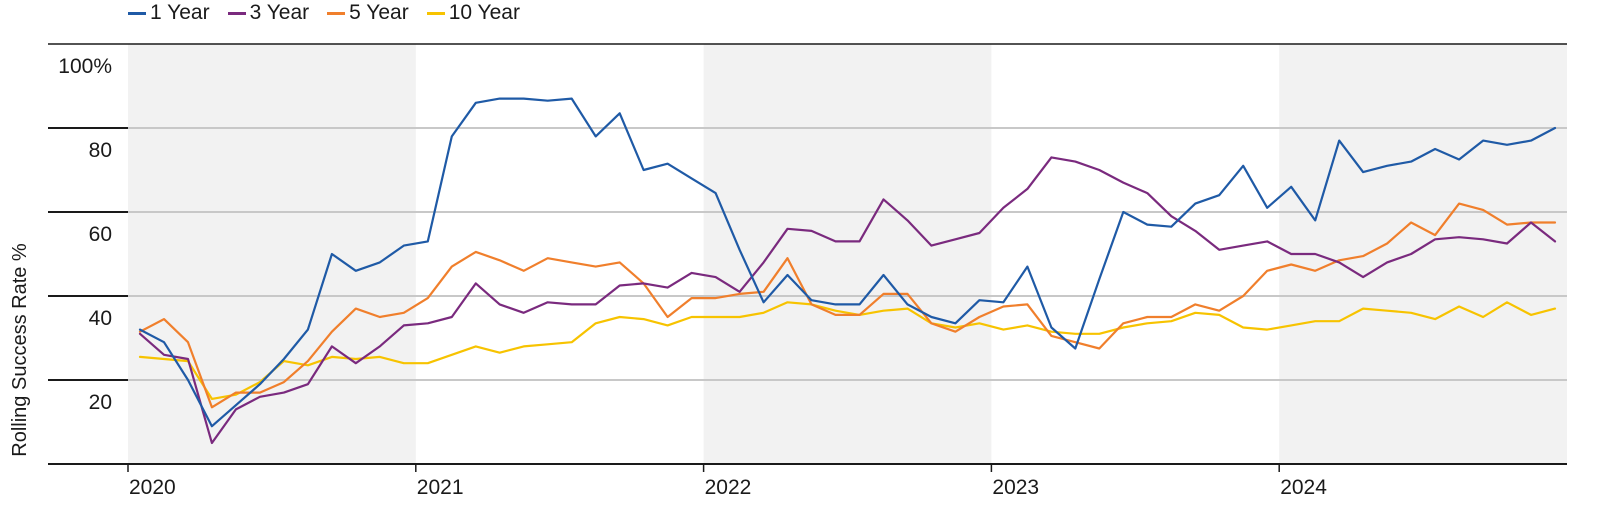  I want to click on legend-swatch-10-year, so click(435, 13).